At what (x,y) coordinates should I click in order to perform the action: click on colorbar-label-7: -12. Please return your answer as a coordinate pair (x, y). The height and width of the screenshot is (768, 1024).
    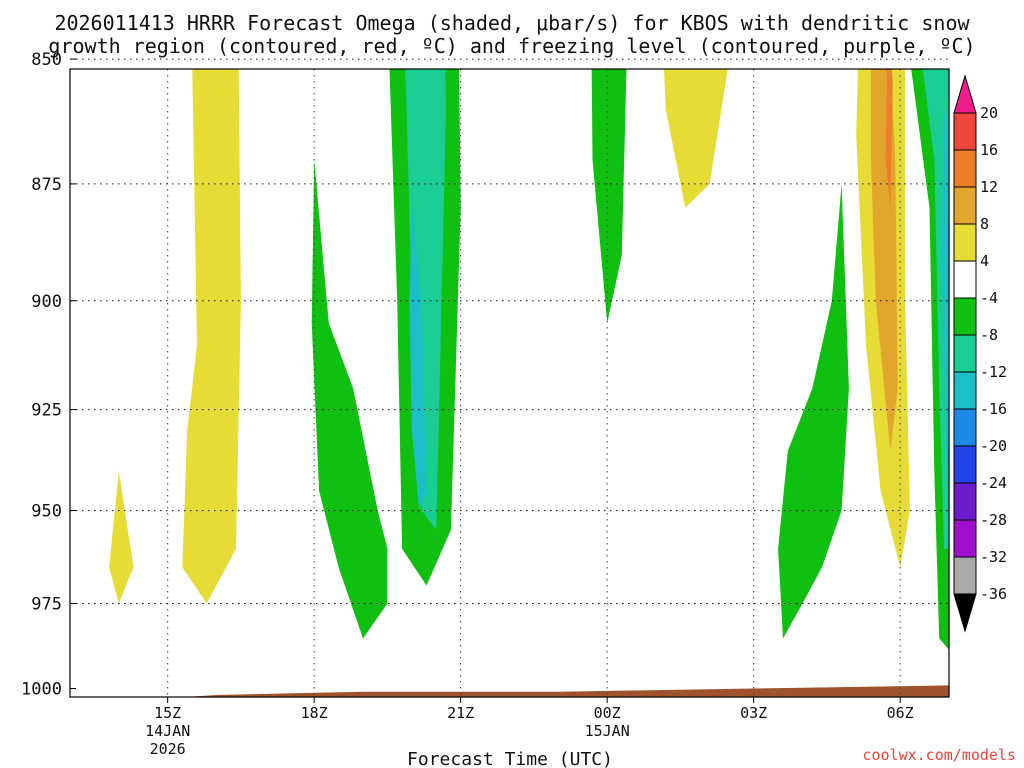
    Looking at the image, I should click on (993, 372).